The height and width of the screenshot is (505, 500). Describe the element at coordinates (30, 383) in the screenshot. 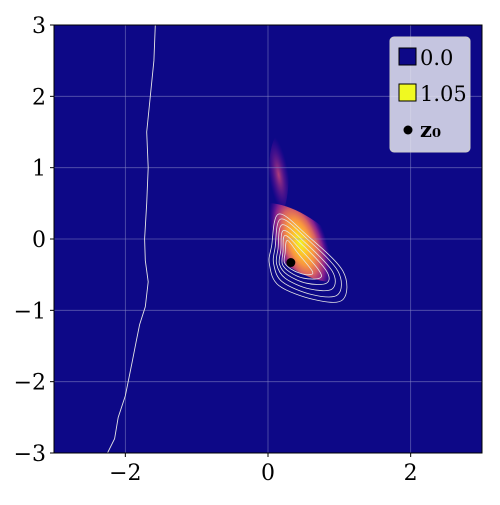

I see `y-tick-label: −2` at that location.